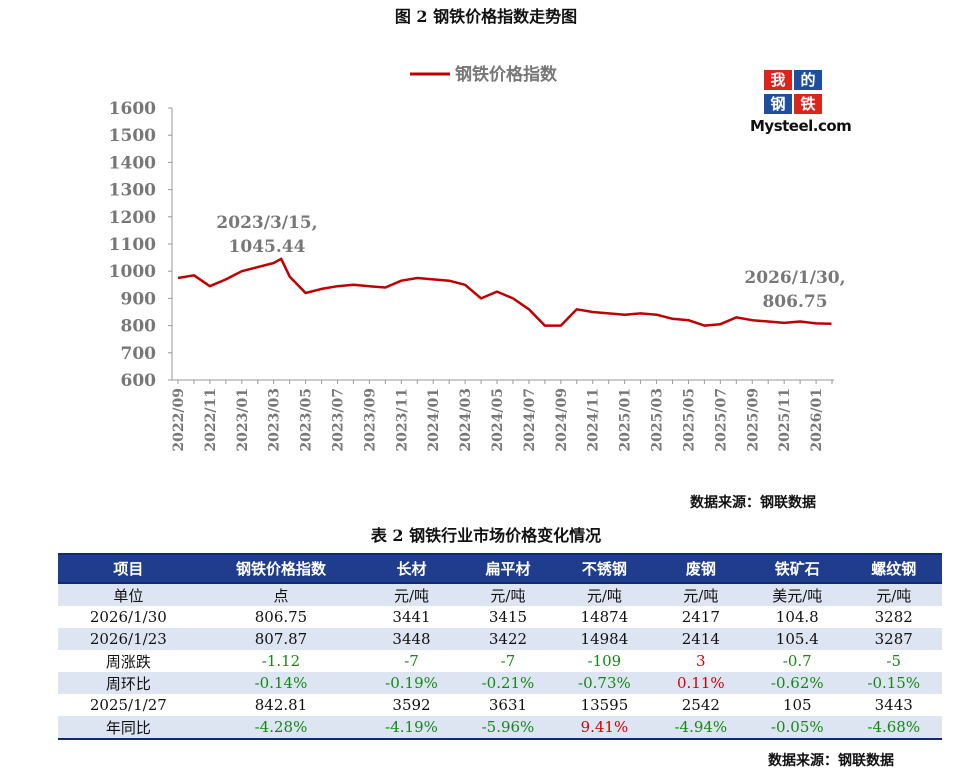 The width and height of the screenshot is (972, 776). What do you see at coordinates (893, 661) in the screenshot?
I see `table-cell: -5` at bounding box center [893, 661].